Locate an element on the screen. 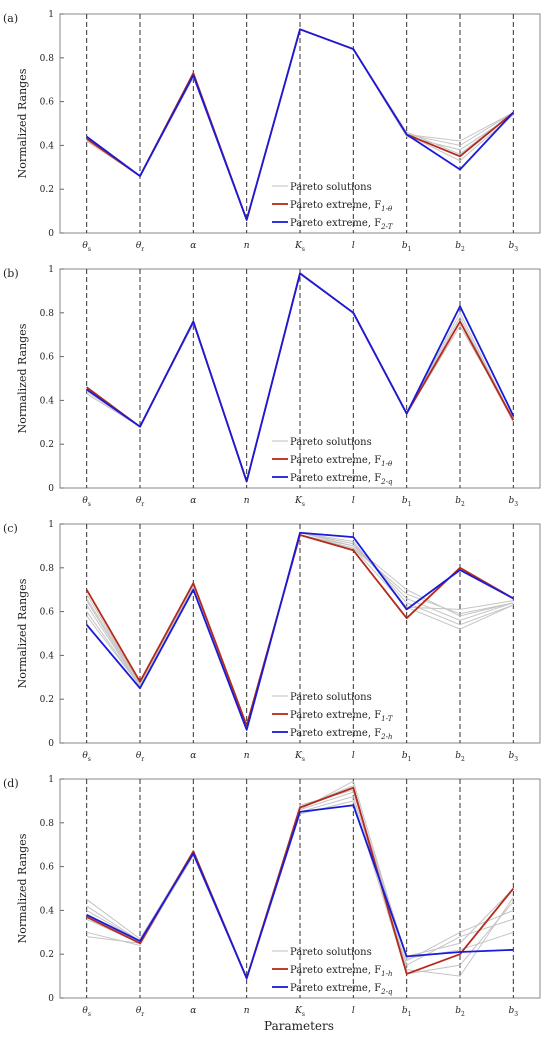 The height and width of the screenshot is (1040, 550). panel-label: (d) is located at coordinates (11, 783).